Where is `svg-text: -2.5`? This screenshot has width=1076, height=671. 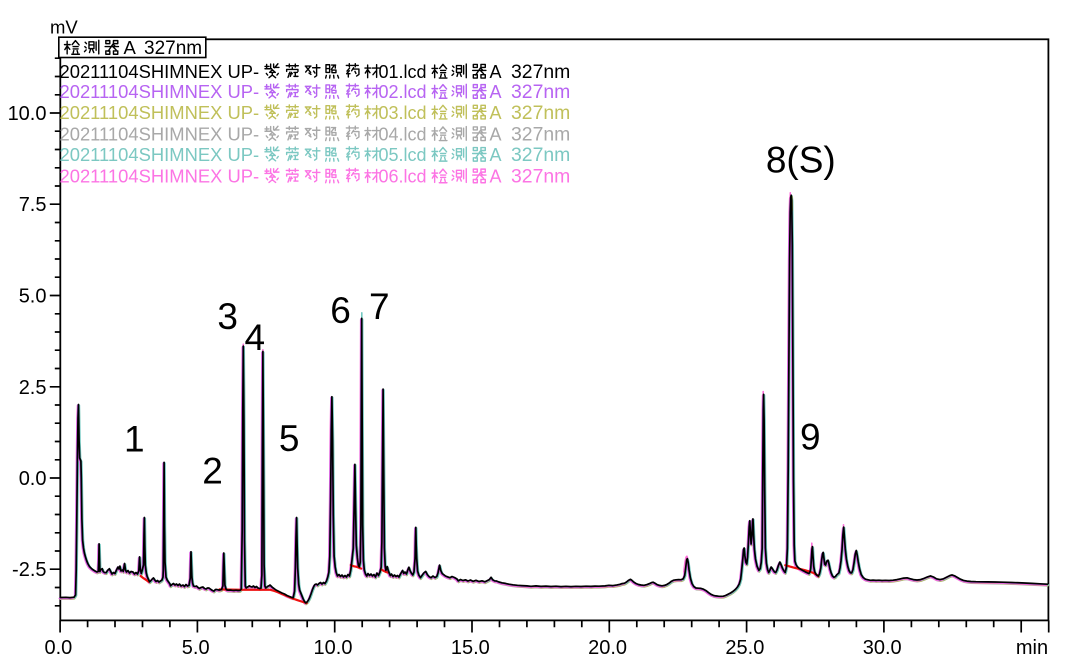
svg-text: -2.5 is located at coordinates (29, 570).